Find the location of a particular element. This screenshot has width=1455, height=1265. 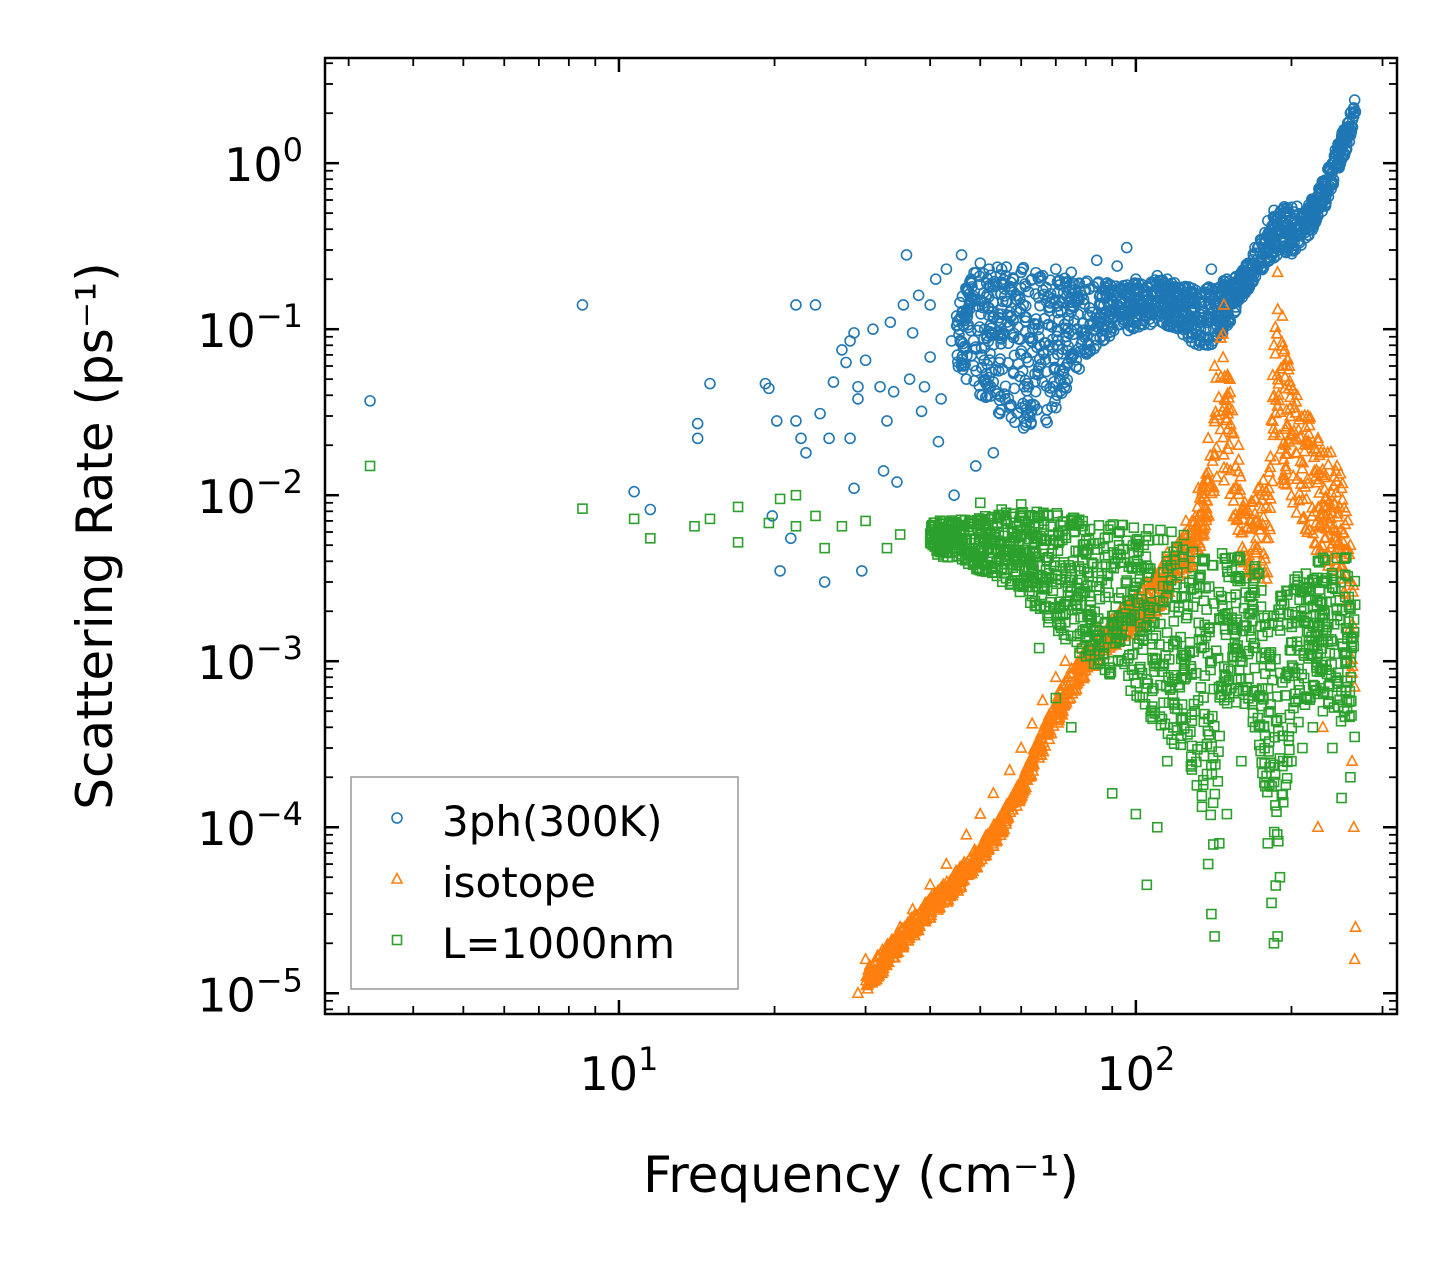

legend-marker-isotope is located at coordinates (397, 877).